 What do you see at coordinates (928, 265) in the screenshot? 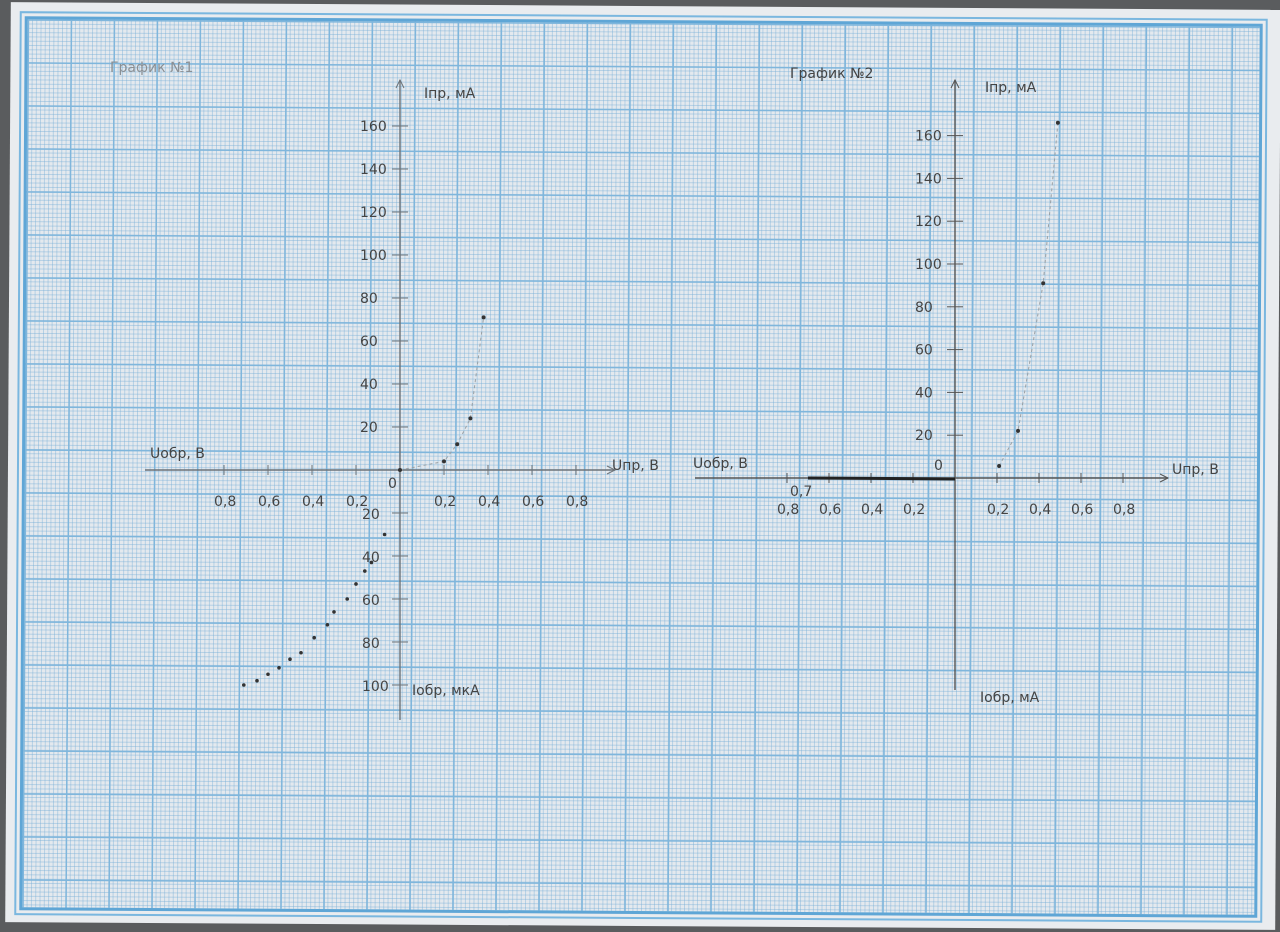
I see `chart2-y-tick-label: 100` at bounding box center [928, 265].